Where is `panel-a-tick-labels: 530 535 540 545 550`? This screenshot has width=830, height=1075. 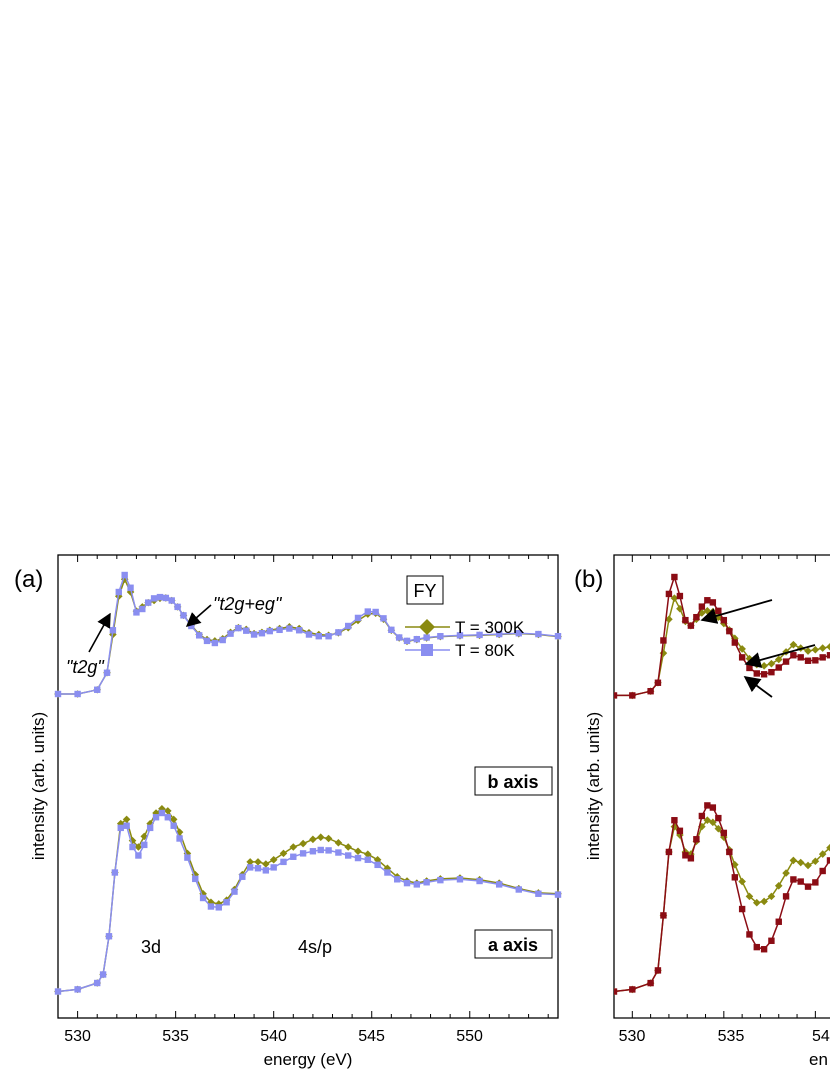
panel-a-tick-labels: 530 535 540 545 550 is located at coordinates (273, 1036).